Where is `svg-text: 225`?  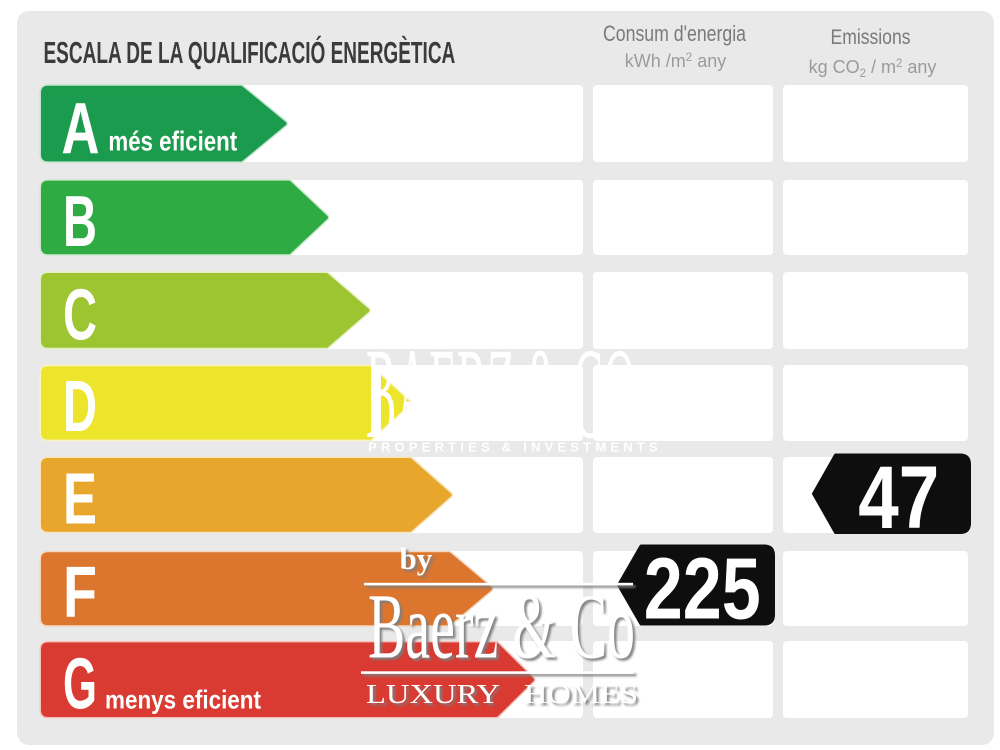
svg-text: 225 is located at coordinates (702, 589).